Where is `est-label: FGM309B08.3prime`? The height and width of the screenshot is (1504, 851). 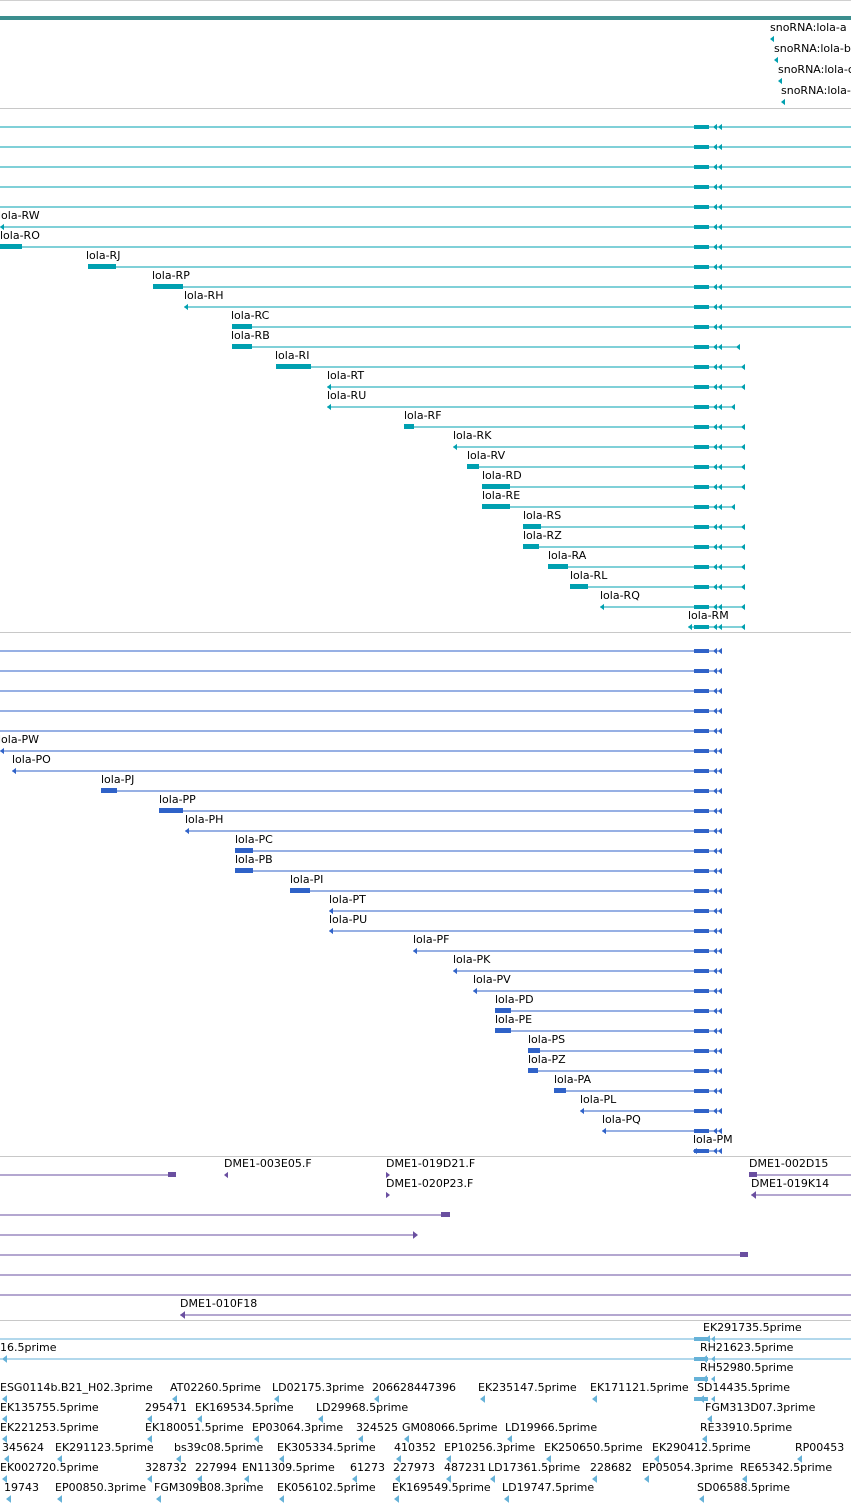 est-label: FGM309B08.3prime is located at coordinates (209, 1487).